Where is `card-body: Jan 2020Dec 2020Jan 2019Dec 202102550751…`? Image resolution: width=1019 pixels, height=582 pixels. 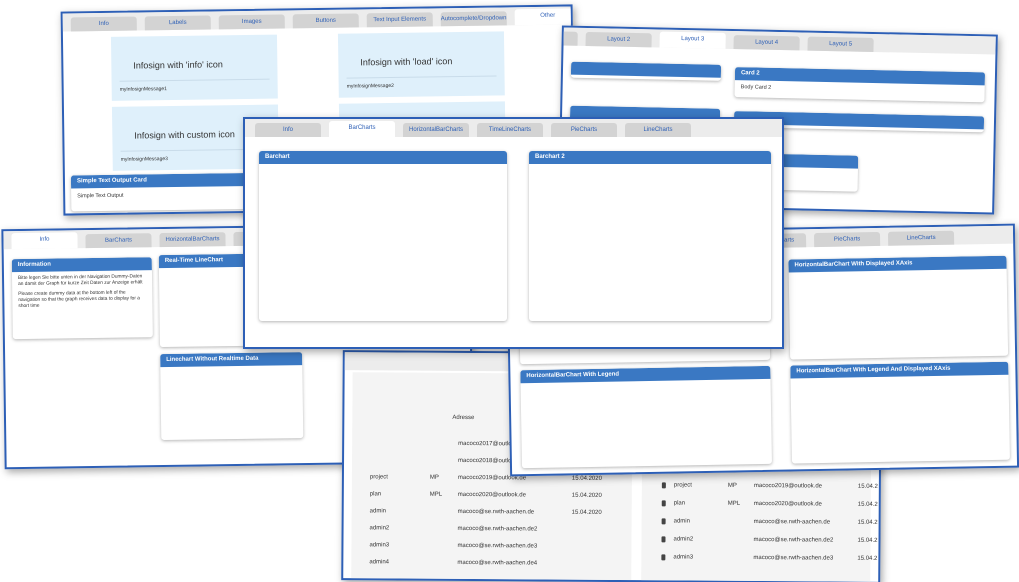 card-body: Jan 2020Dec 2020Jan 2019Dec 202102550751… is located at coordinates (383, 242).